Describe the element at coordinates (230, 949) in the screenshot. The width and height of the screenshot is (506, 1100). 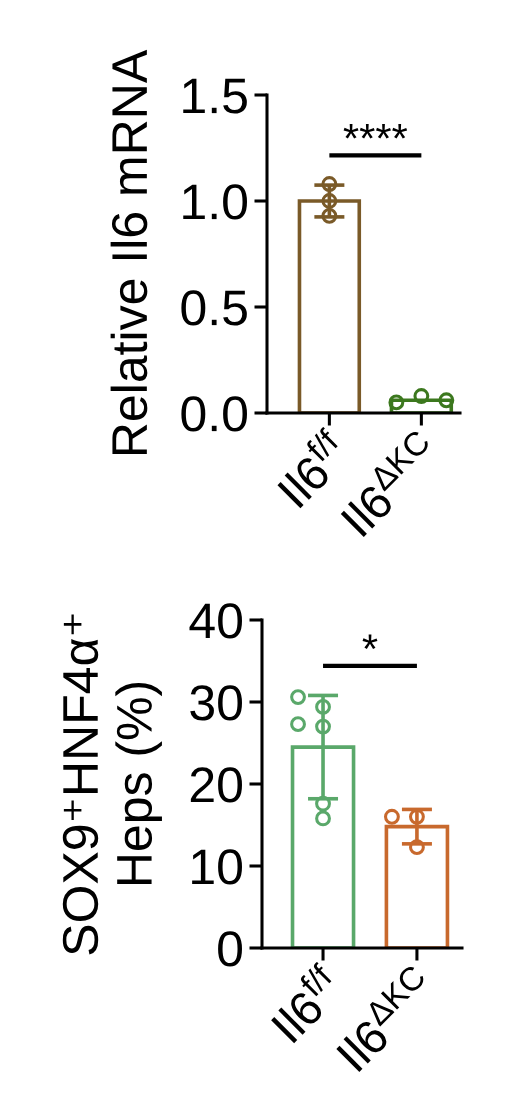
I see `y-tick-label: 0` at that location.